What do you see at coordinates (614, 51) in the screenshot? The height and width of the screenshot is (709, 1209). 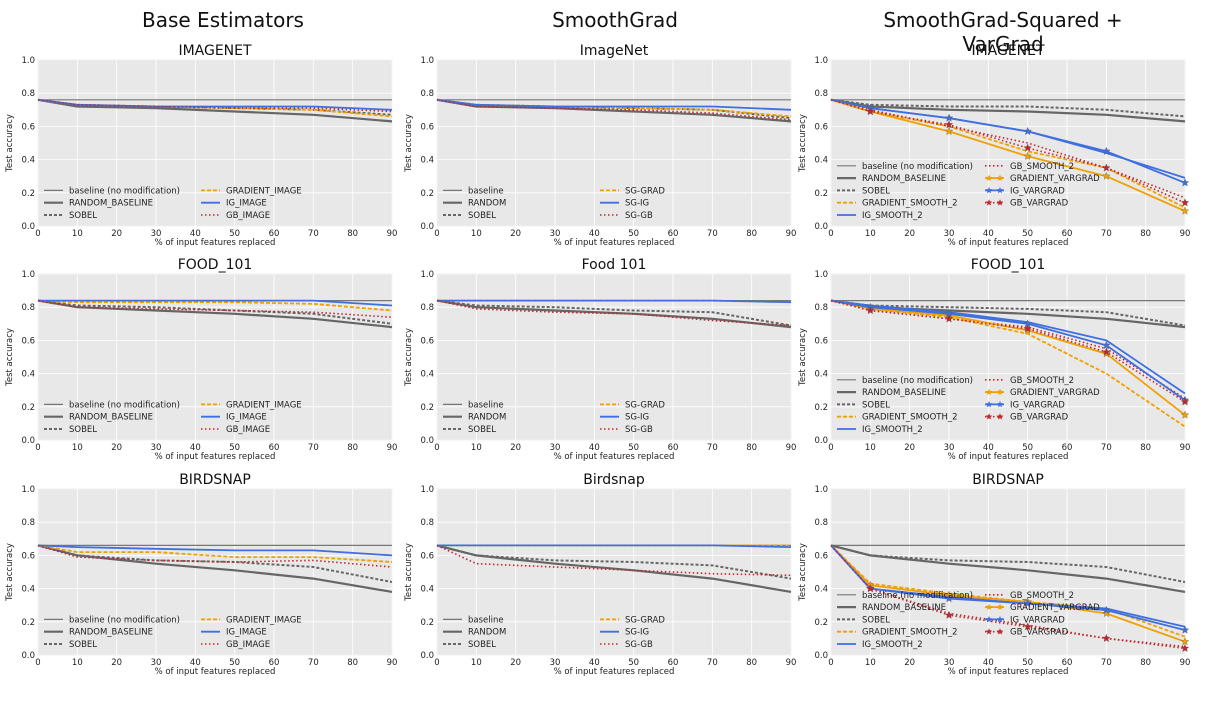 I see `chart-title: ImageNet` at bounding box center [614, 51].